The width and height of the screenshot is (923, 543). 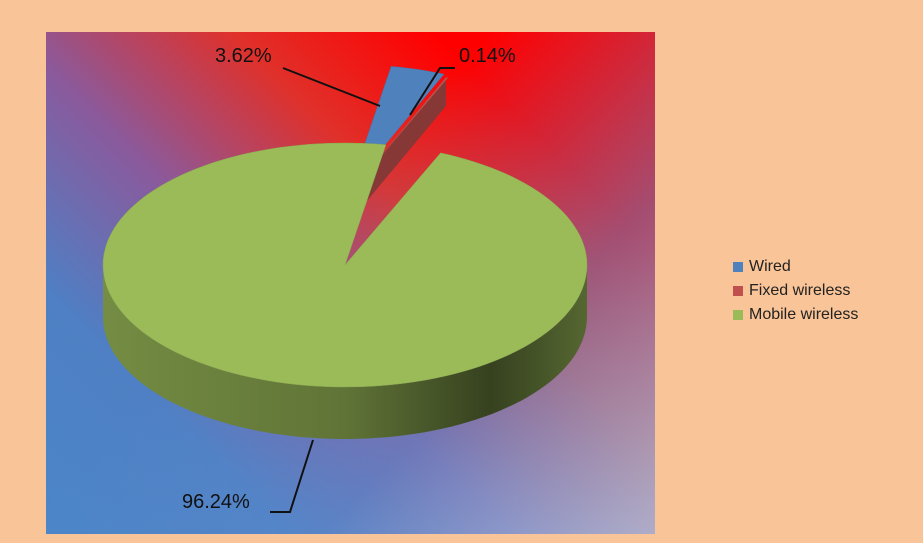 I want to click on legend-item-fixed-wireless: Fixed wireless, so click(x=795, y=291).